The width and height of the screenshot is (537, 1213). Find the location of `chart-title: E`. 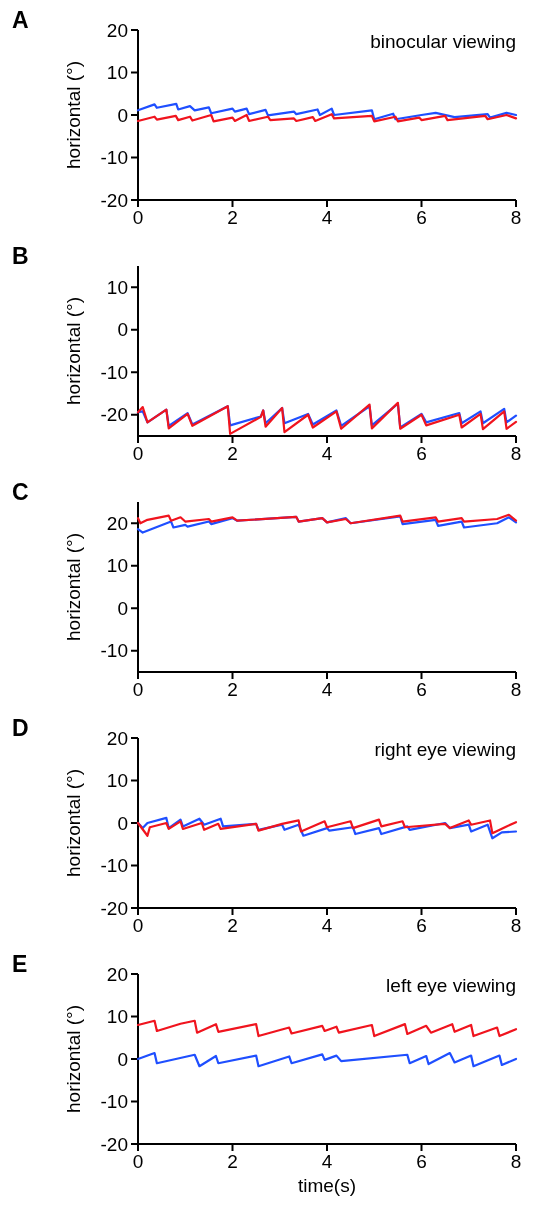

chart-title: E is located at coordinates (20, 964).